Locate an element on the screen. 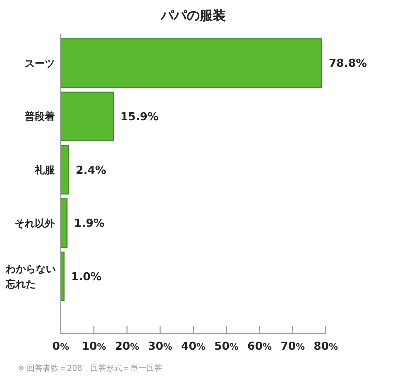 The height and width of the screenshot is (386, 399). x-tick-label: 60% is located at coordinates (260, 346).